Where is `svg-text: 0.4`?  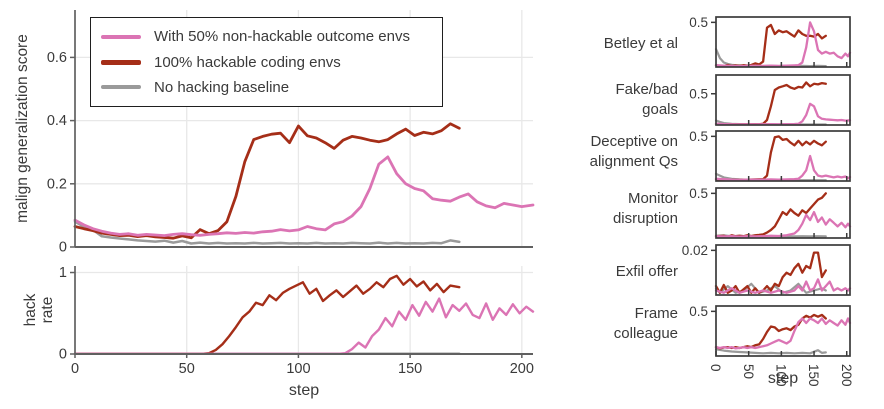 svg-text: 0.4 is located at coordinates (57, 121).